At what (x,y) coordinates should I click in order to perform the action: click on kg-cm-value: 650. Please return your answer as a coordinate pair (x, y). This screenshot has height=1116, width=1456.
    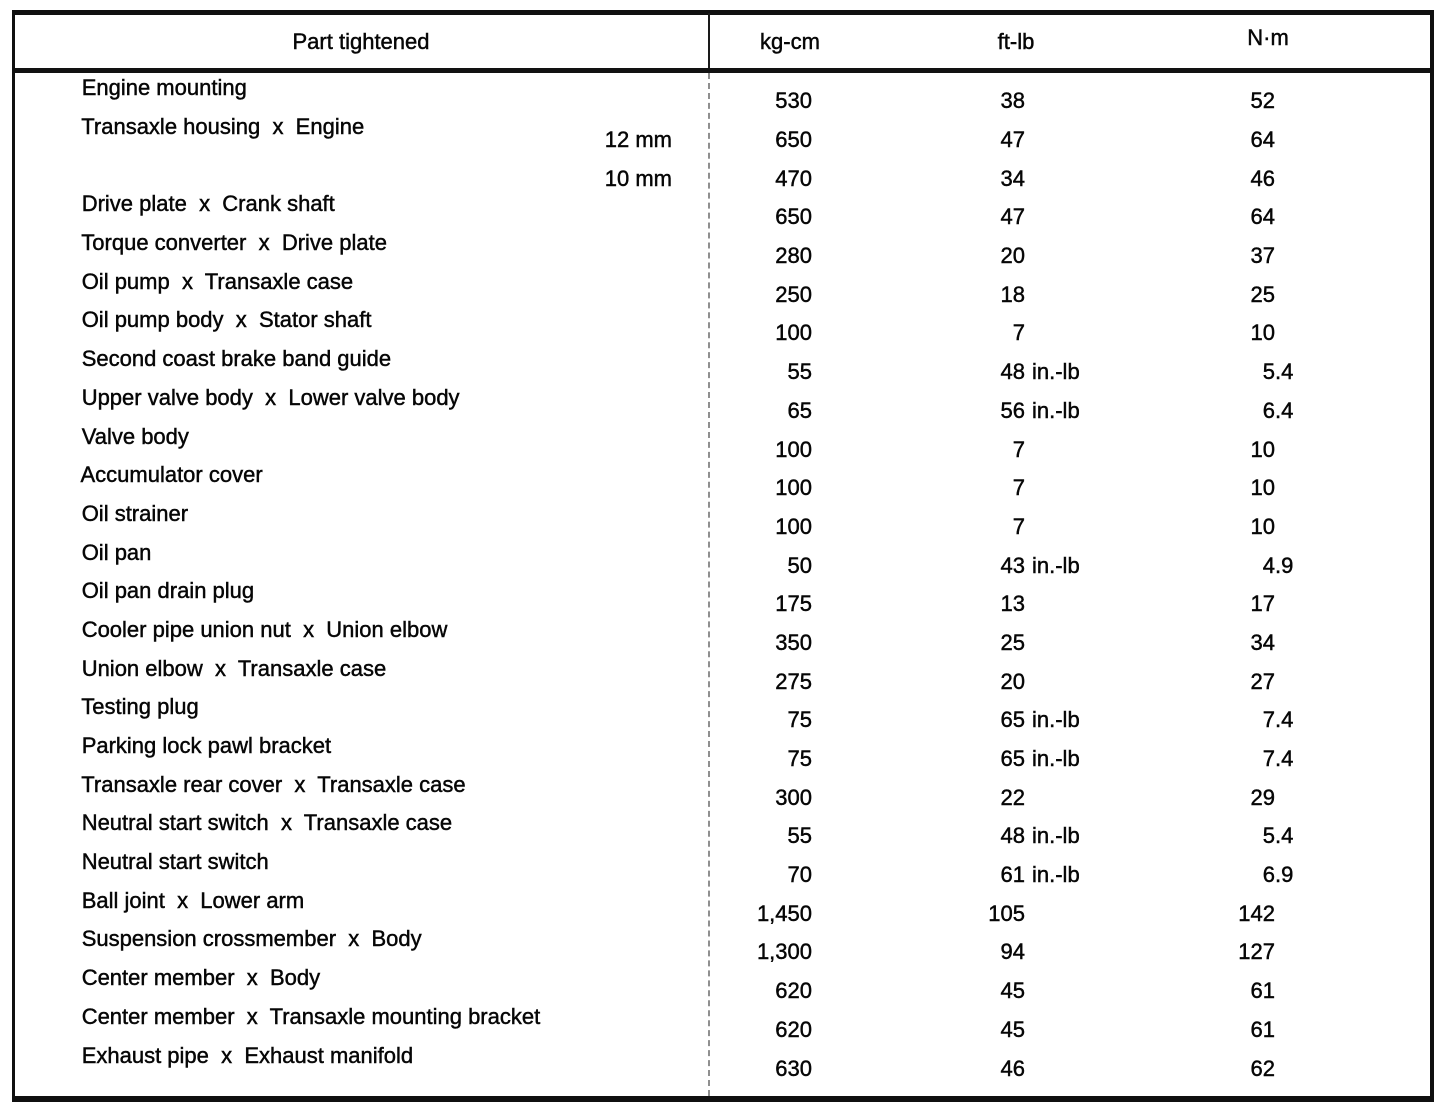
    Looking at the image, I should click on (793, 217).